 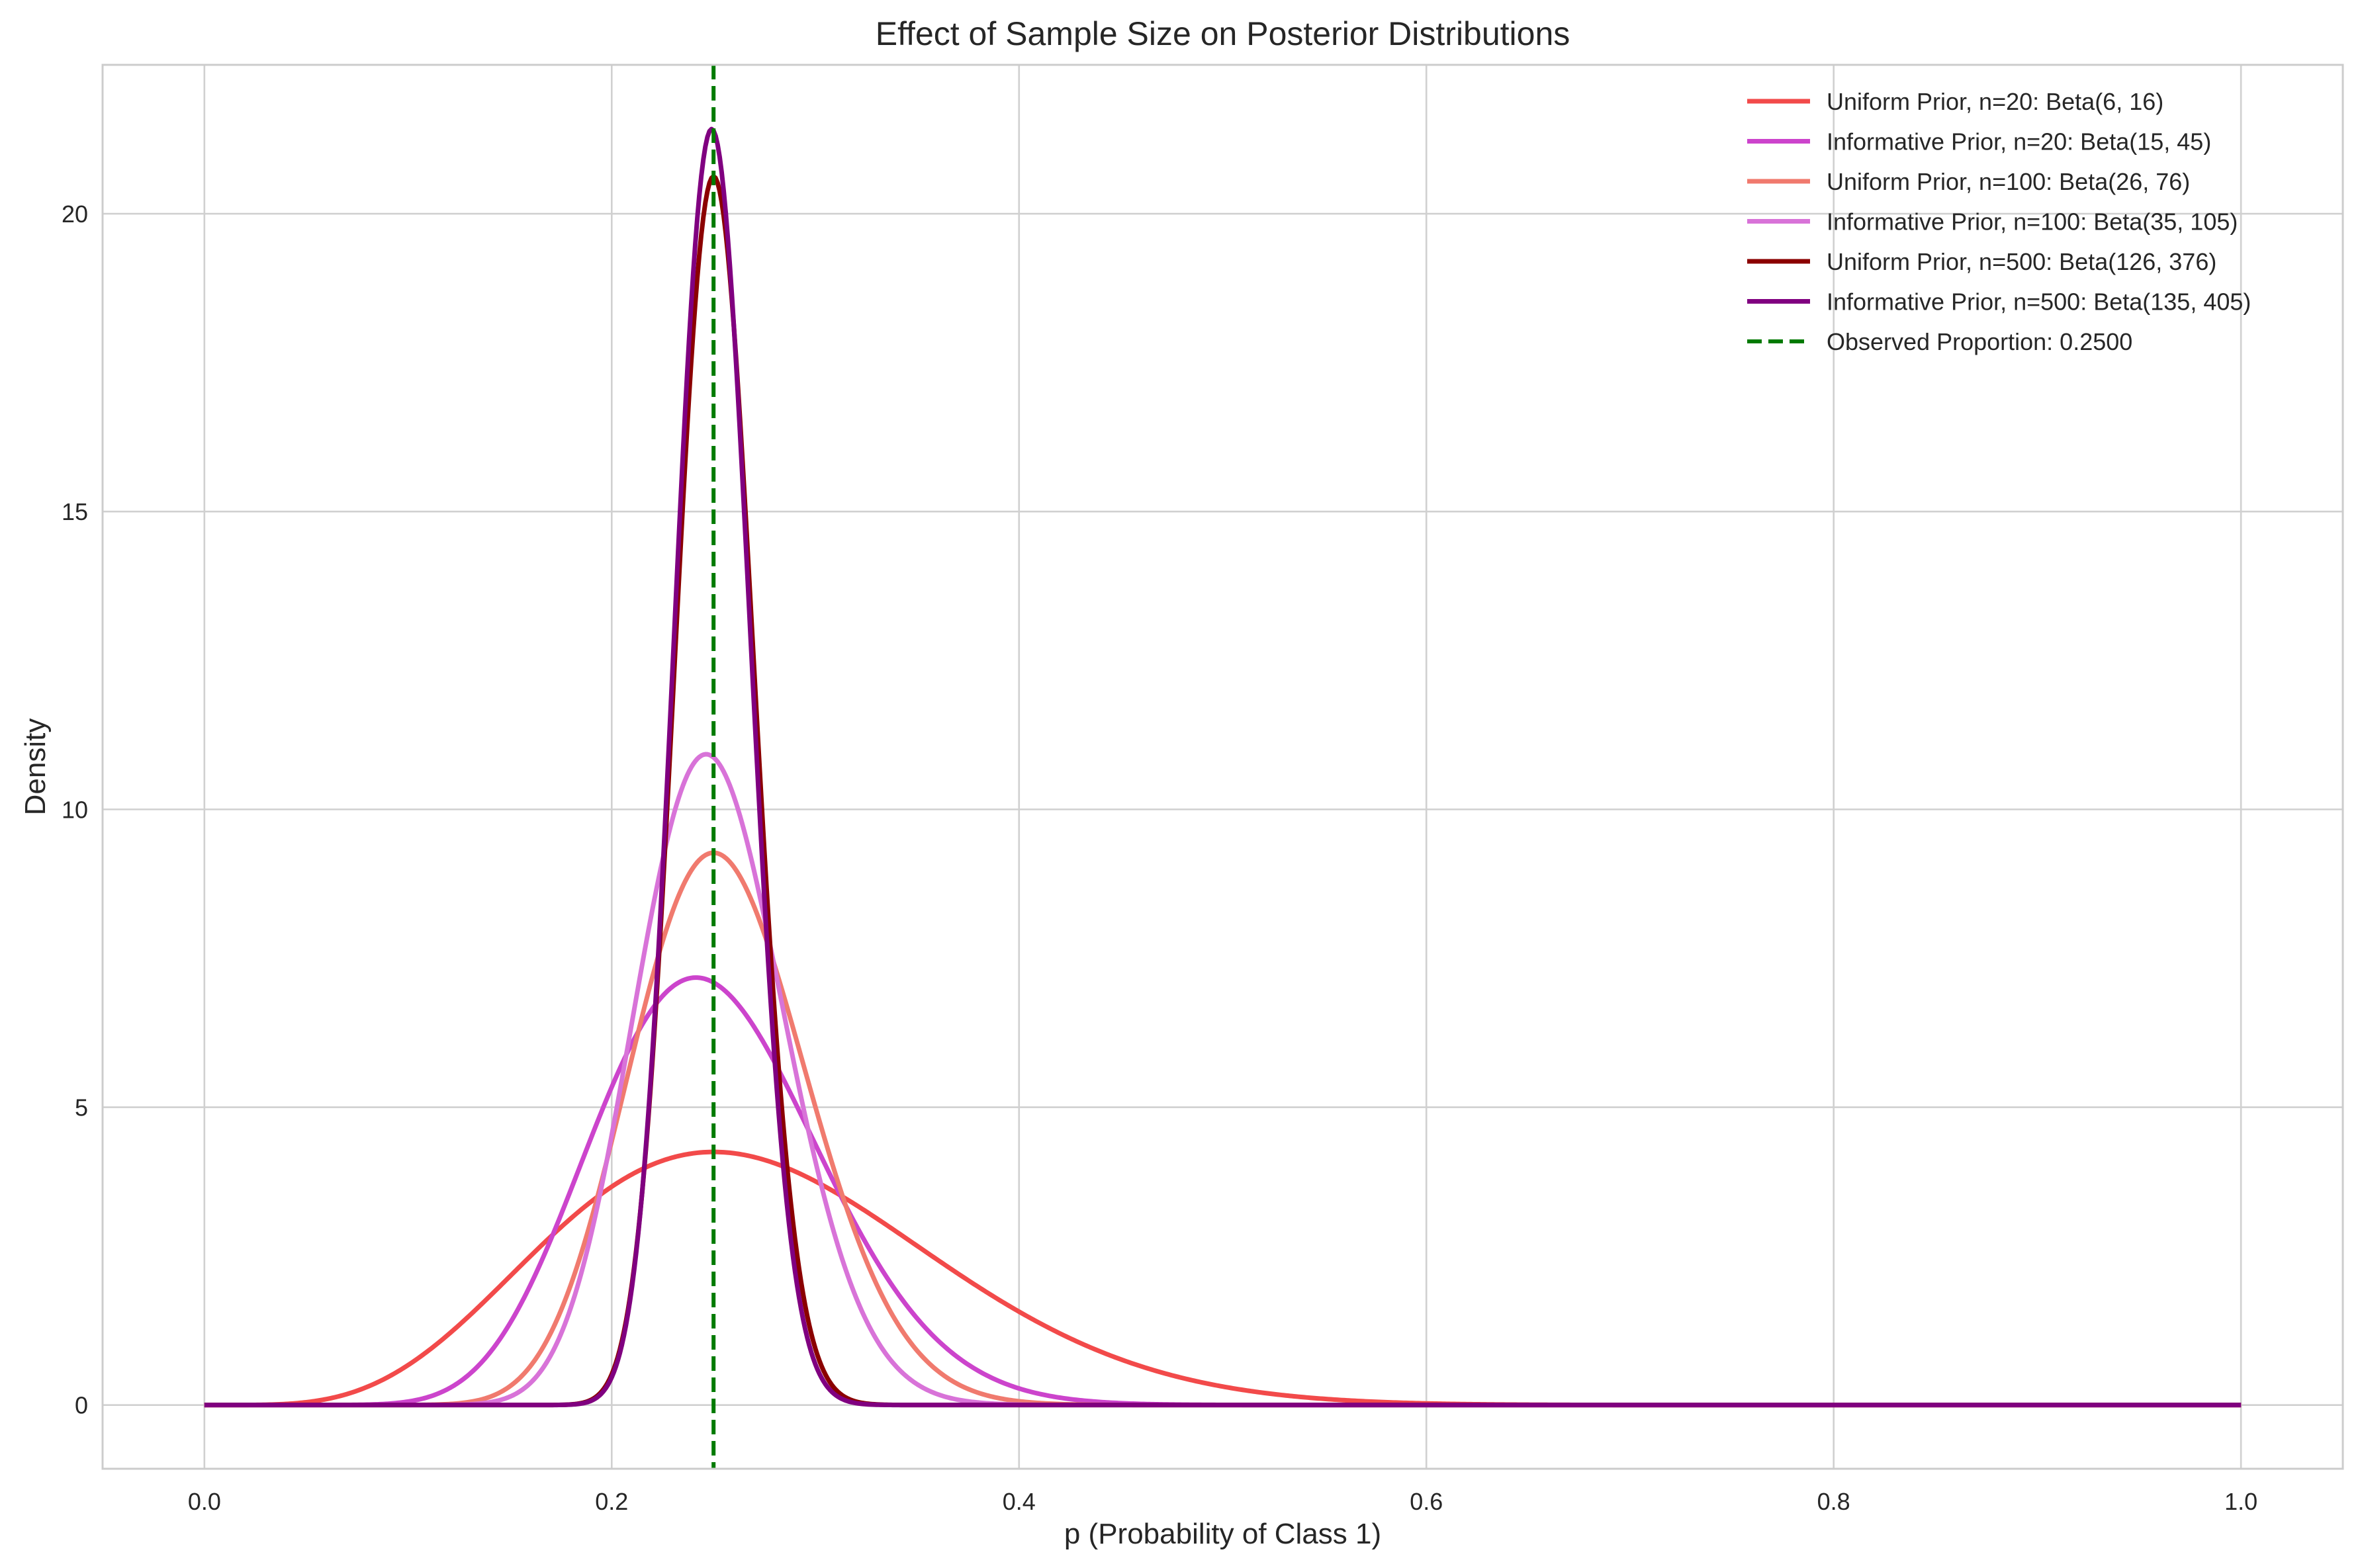 I want to click on x-tick-labels: 0.0 0.2 0.4 0.6 0.8 1.0, so click(x=1222, y=1502).